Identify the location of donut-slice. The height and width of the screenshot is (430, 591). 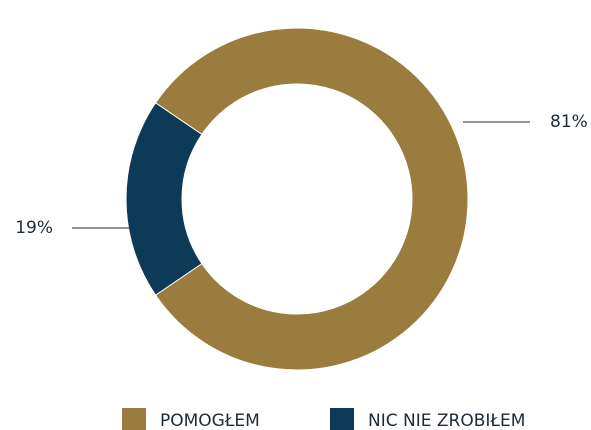
(164, 199).